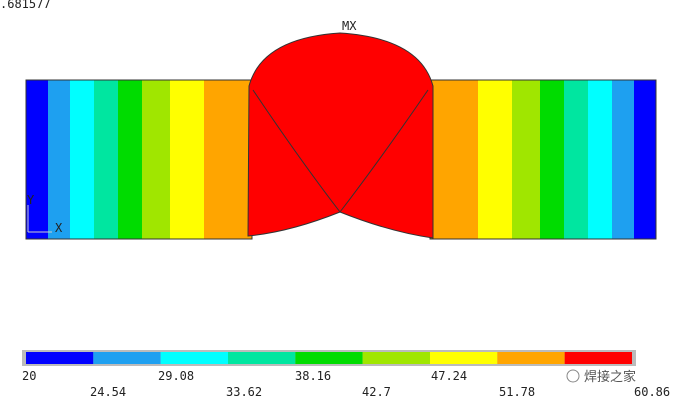 This screenshot has height=406, width=684. I want to click on fusion-line, so click(340, 151).